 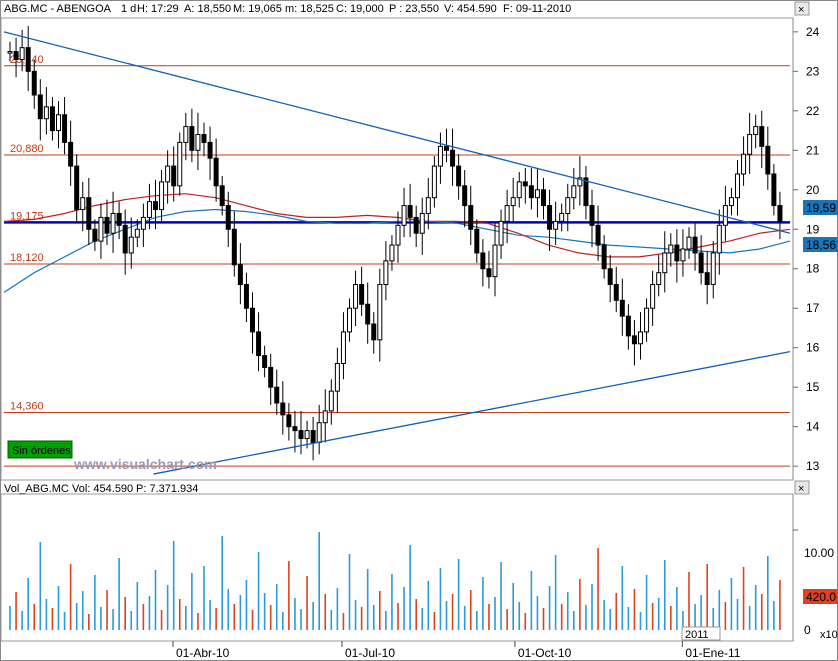 I want to click on volume-tick-0: 0, so click(x=807, y=630).